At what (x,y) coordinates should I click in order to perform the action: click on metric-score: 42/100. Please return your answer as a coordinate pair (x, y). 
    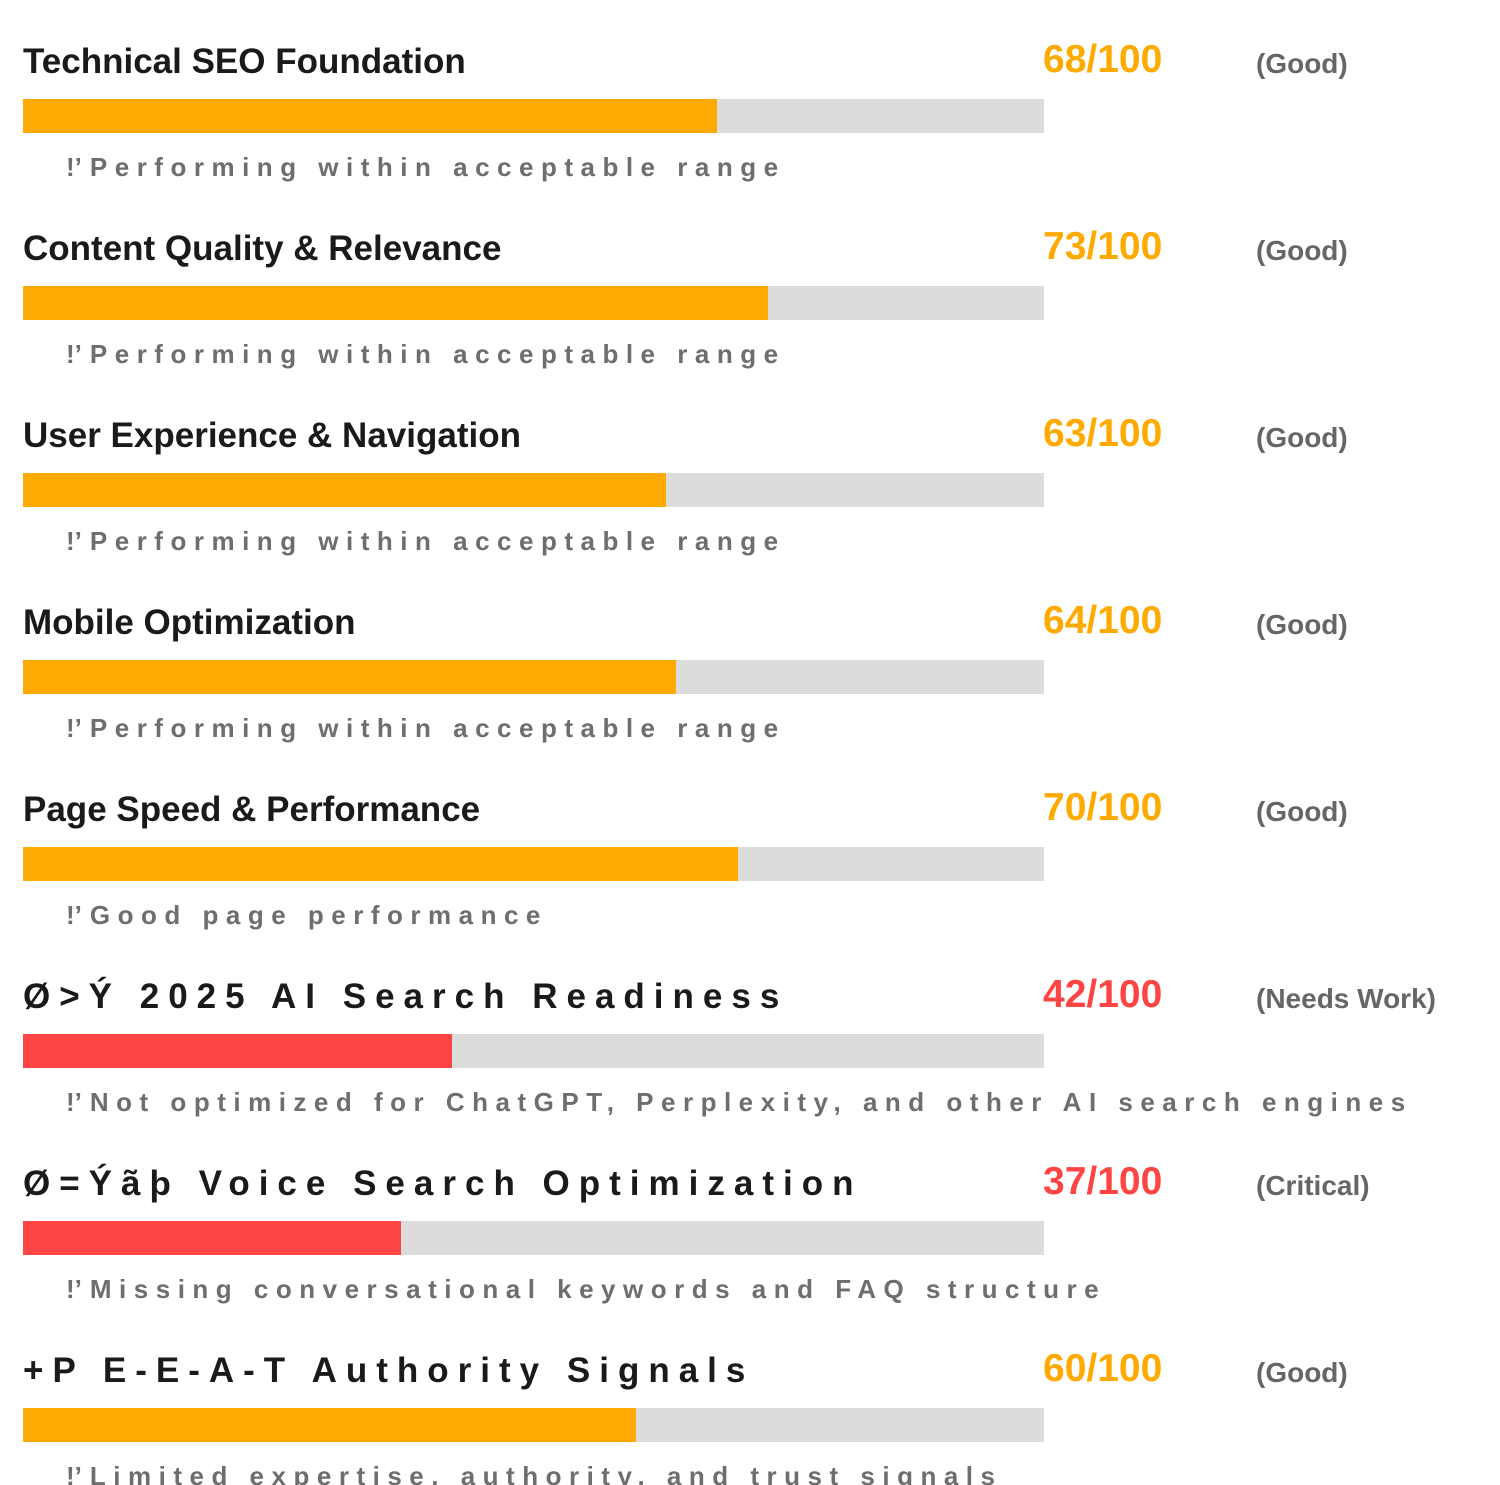
    Looking at the image, I should click on (1103, 994).